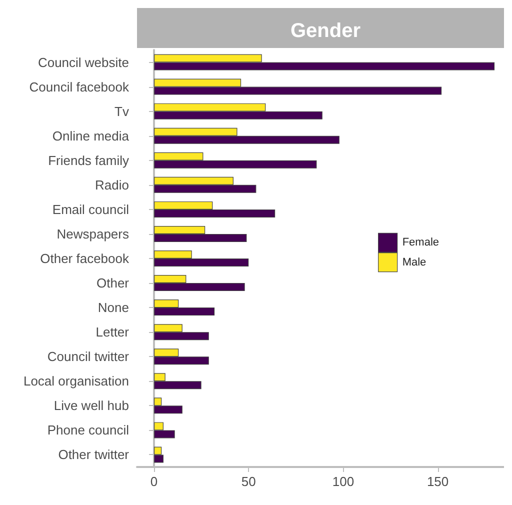  I want to click on chart-title: Gender, so click(325, 31).